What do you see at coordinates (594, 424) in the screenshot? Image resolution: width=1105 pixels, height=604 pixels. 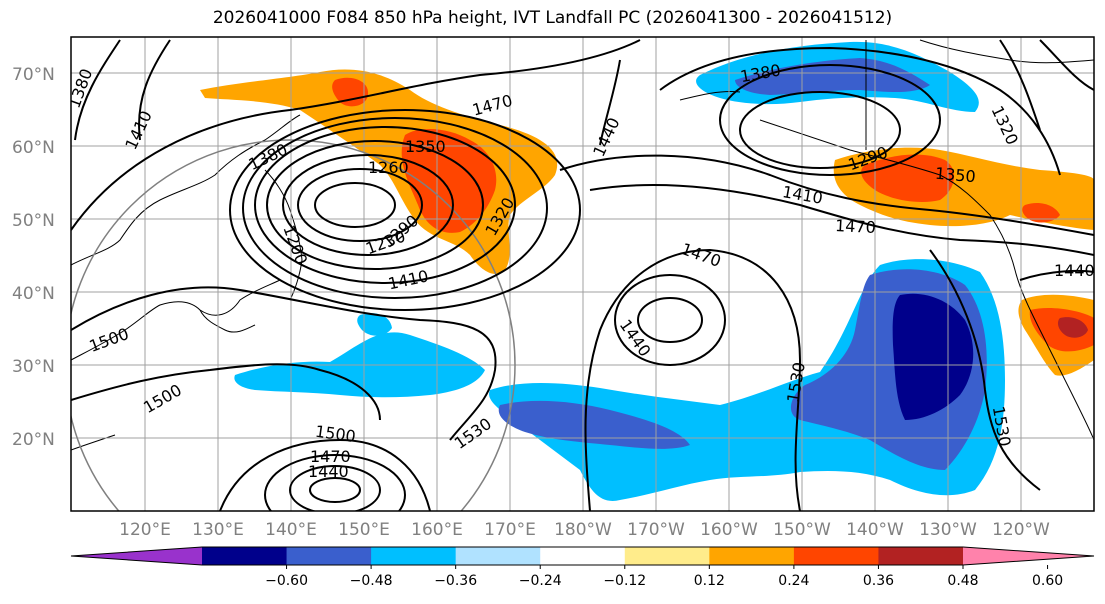 I see `royal-blue-region-center` at bounding box center [594, 424].